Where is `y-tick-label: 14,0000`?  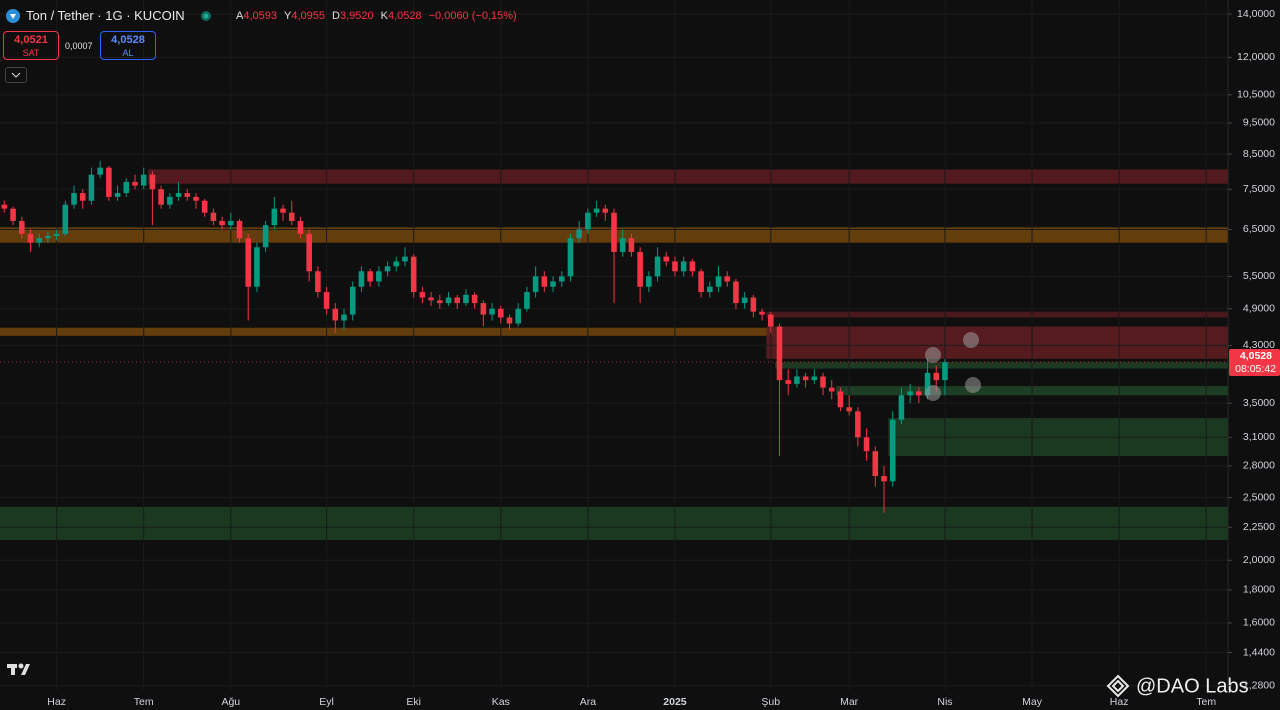 y-tick-label: 14,0000 is located at coordinates (1256, 14).